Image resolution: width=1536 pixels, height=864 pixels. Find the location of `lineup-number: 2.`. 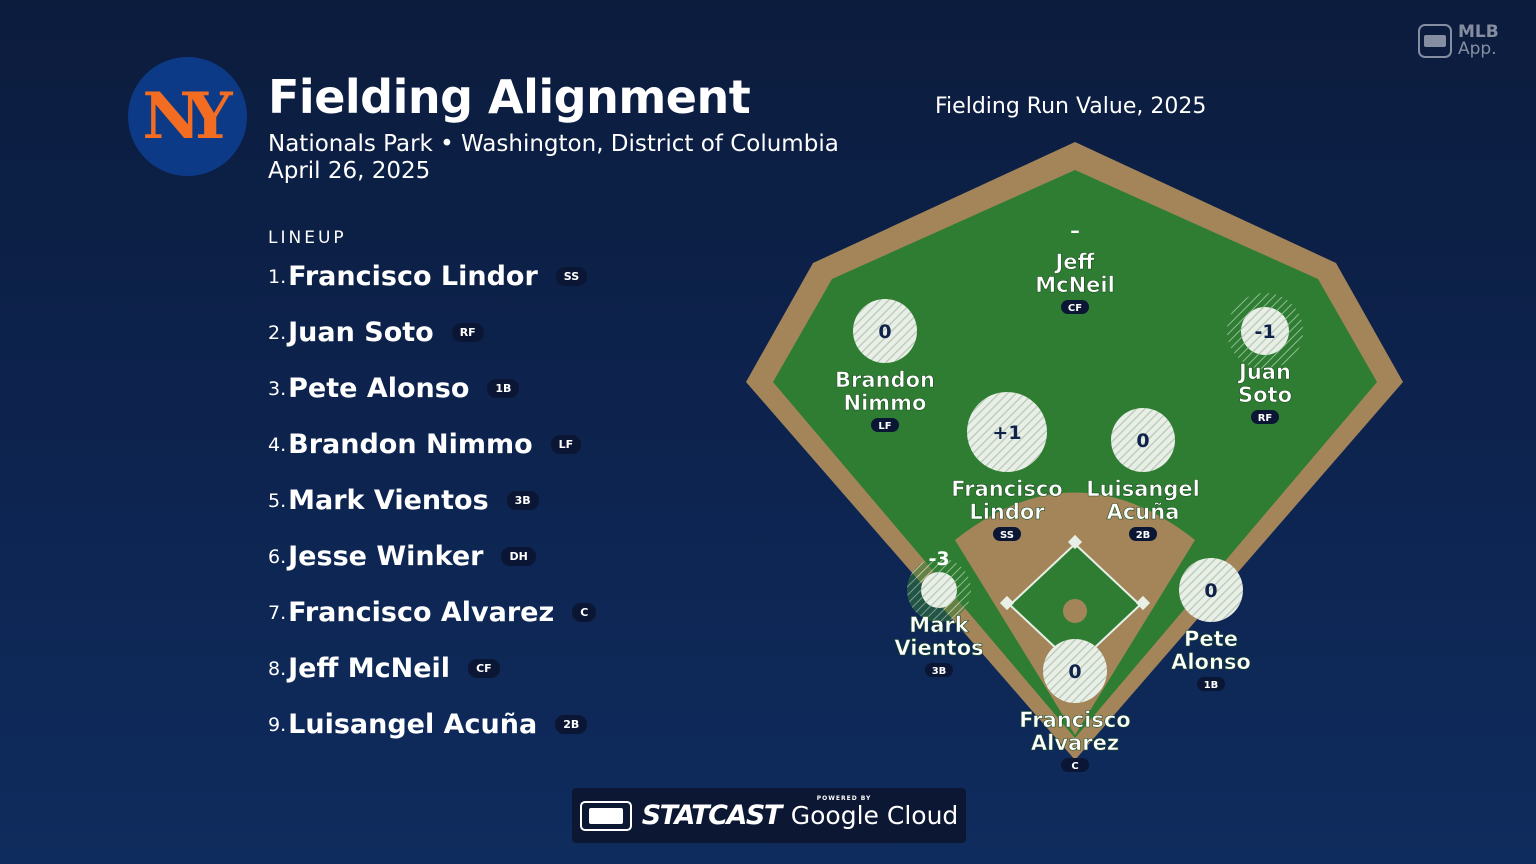

lineup-number: 2. is located at coordinates (277, 332).